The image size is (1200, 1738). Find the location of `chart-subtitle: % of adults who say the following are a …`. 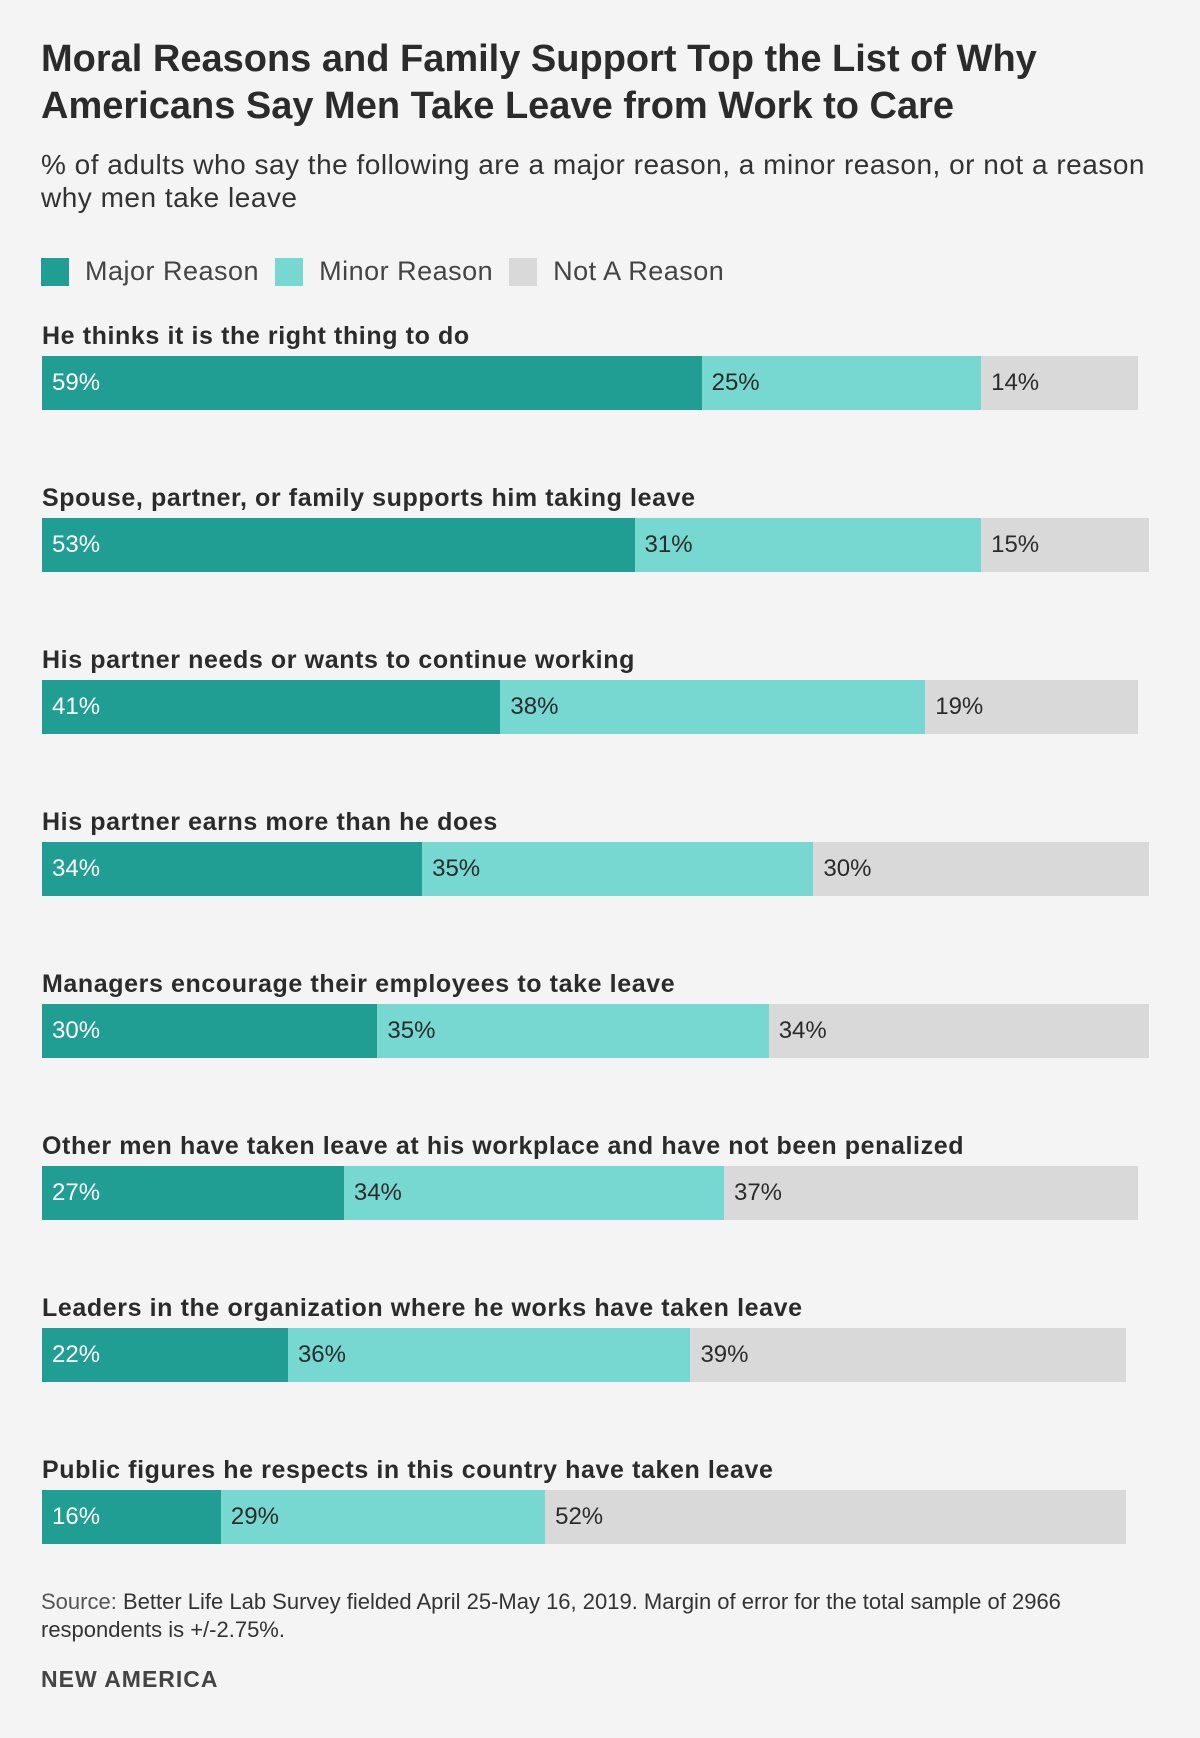

chart-subtitle: % of adults who say the following are a … is located at coordinates (593, 181).